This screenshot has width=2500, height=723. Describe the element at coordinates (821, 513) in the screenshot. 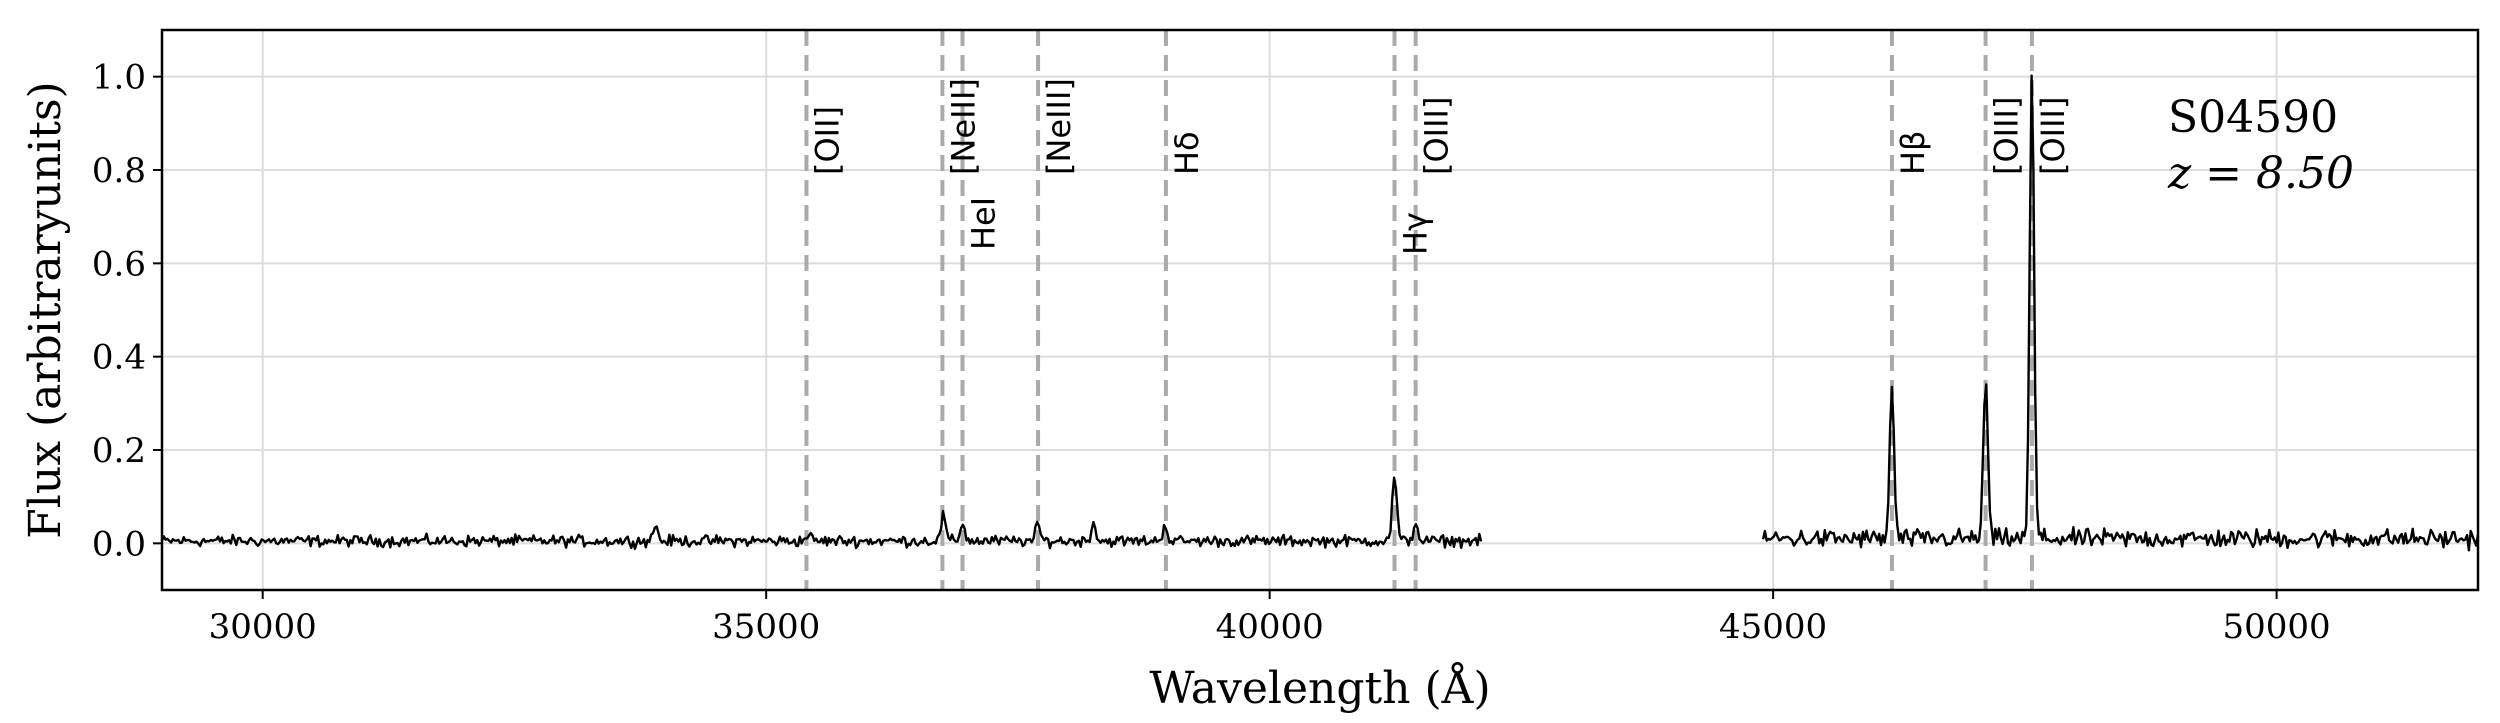

I see `spectrum-segment` at that location.